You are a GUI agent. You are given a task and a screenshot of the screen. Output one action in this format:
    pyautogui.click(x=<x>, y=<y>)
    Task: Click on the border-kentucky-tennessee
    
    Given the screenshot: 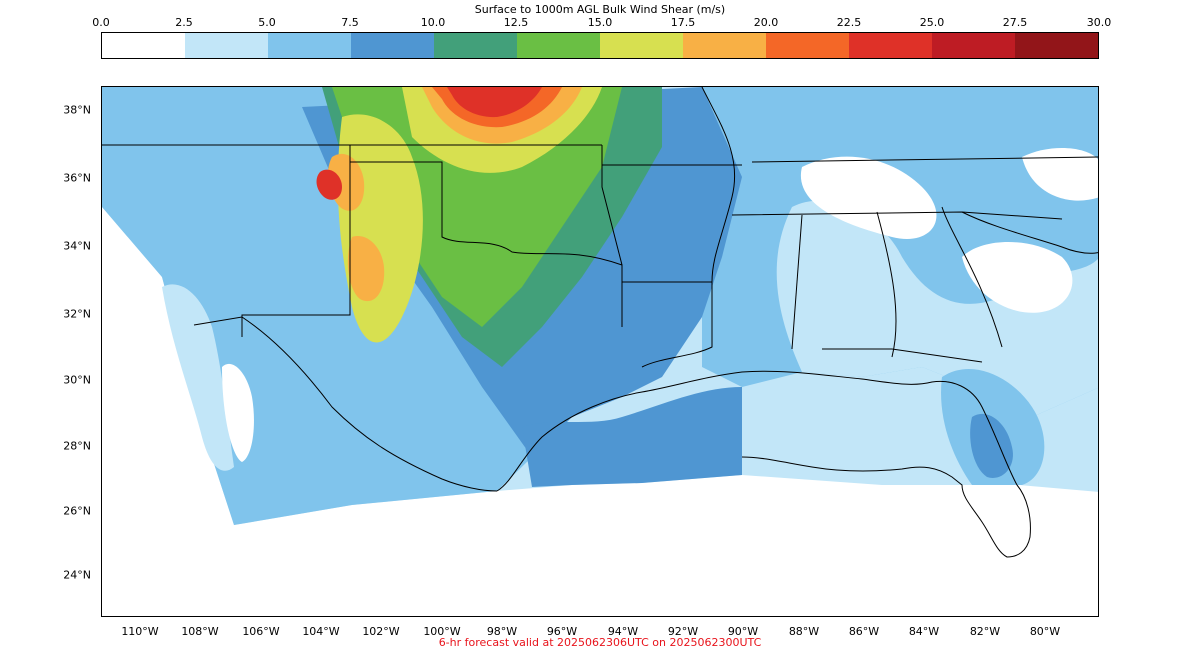 What is the action you would take?
    pyautogui.click(x=924, y=159)
    